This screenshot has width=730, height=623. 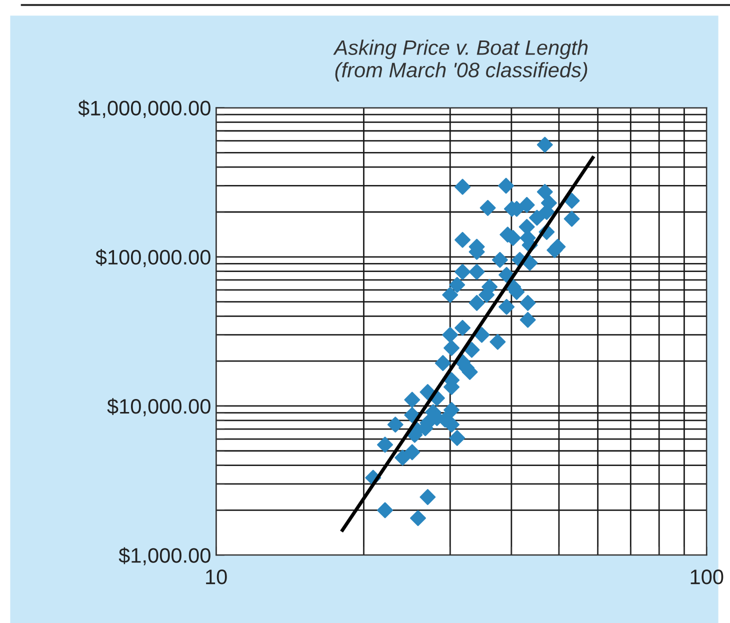 What do you see at coordinates (164, 556) in the screenshot?
I see `y-tick-label: $1,000.00` at bounding box center [164, 556].